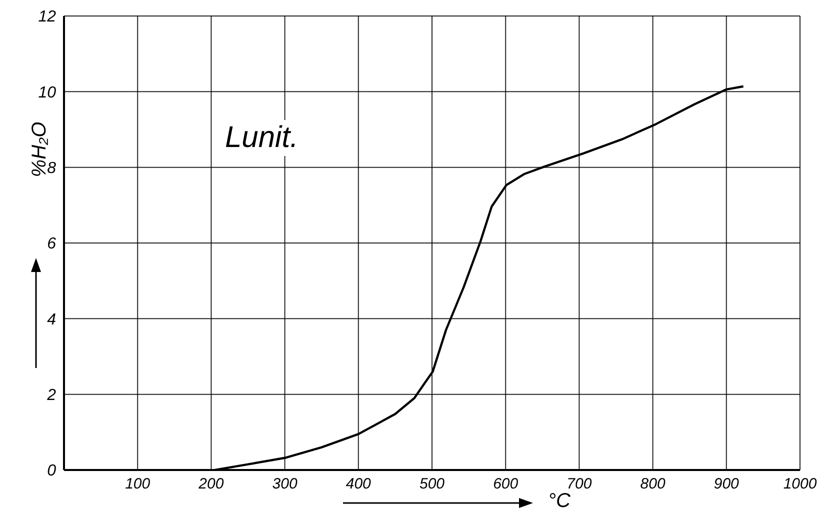 The height and width of the screenshot is (516, 832). I want to click on y-tick-label: 2, so click(51, 395).